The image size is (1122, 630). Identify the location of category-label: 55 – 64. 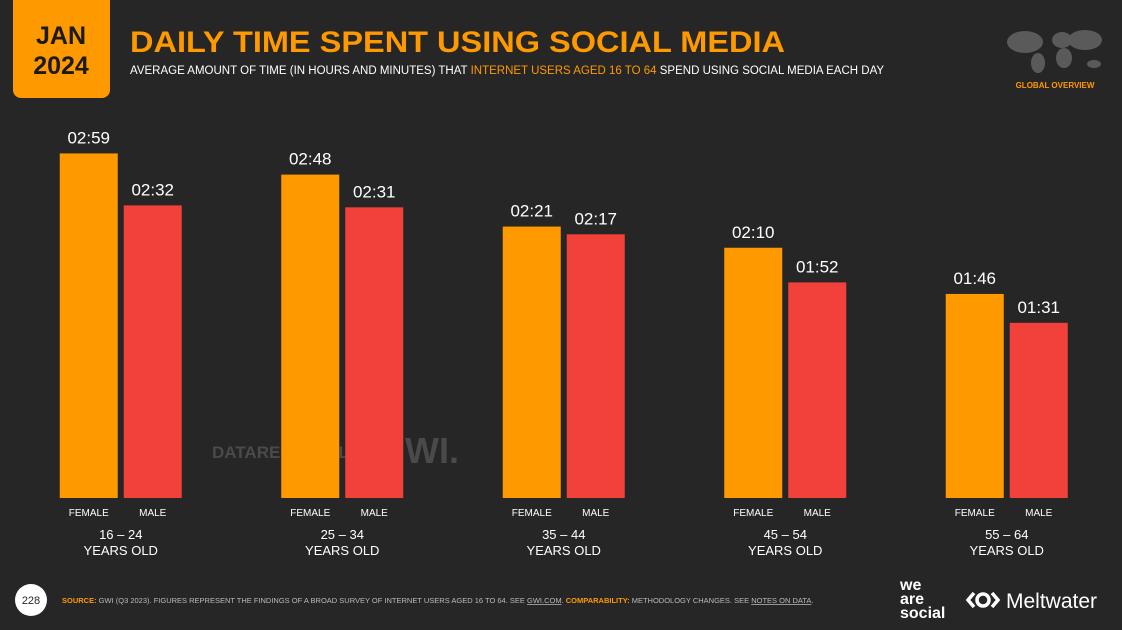
(1006, 534).